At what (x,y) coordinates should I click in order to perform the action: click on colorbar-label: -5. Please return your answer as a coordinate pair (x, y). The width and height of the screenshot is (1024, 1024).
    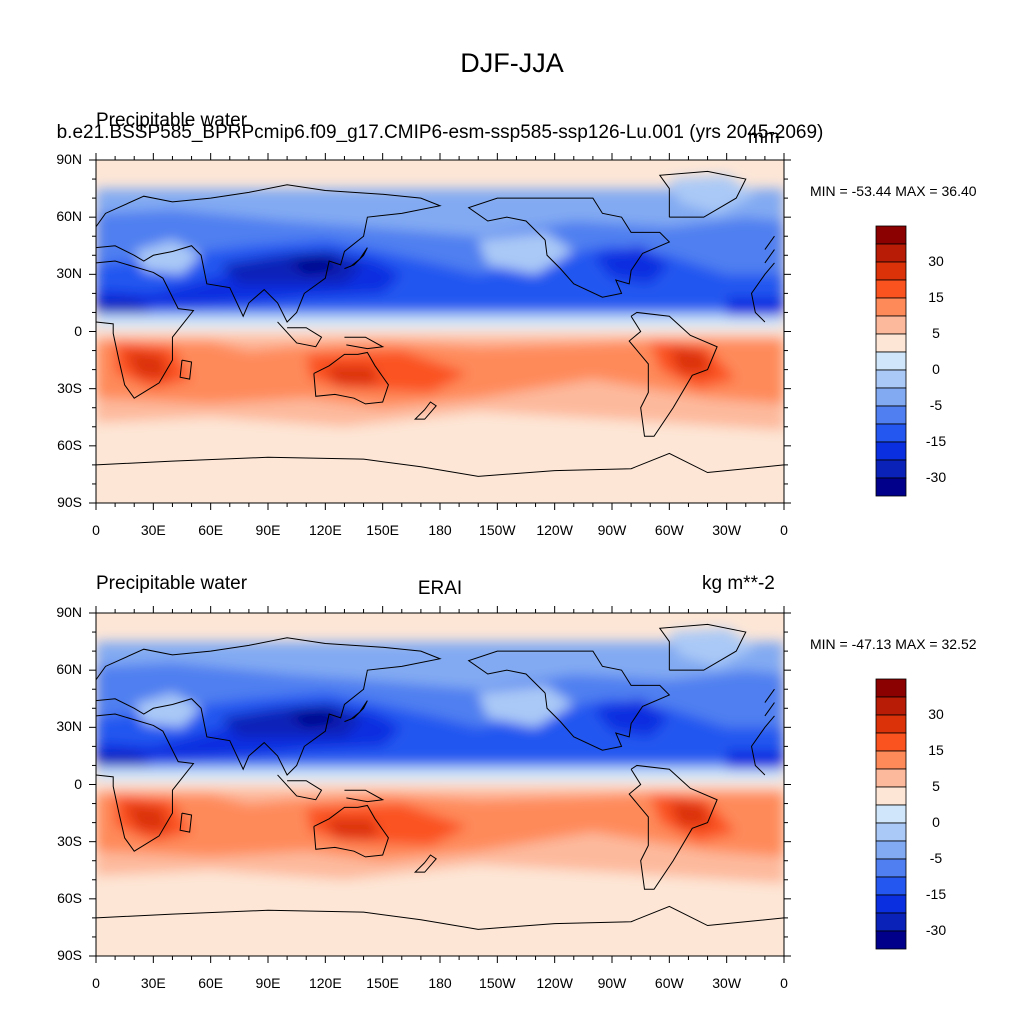
    Looking at the image, I should click on (936, 405).